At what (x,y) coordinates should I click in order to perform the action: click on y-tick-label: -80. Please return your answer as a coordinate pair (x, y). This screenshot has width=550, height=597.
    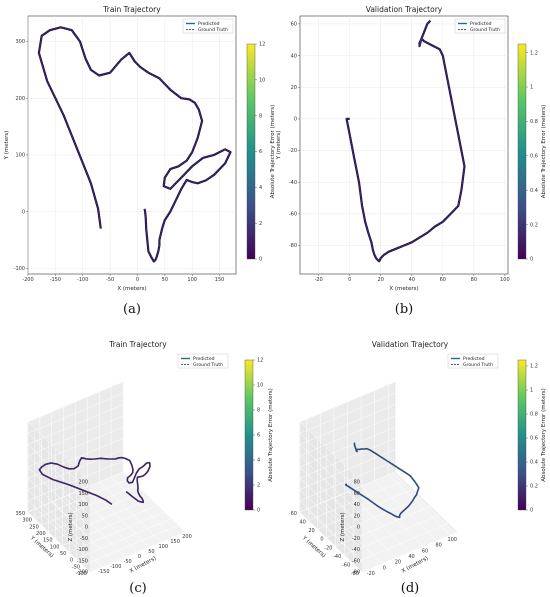
    Looking at the image, I should click on (355, 574).